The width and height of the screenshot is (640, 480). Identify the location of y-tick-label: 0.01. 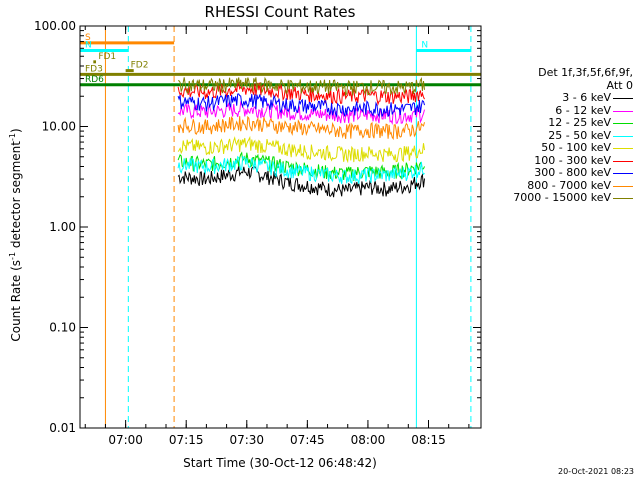
(62, 428).